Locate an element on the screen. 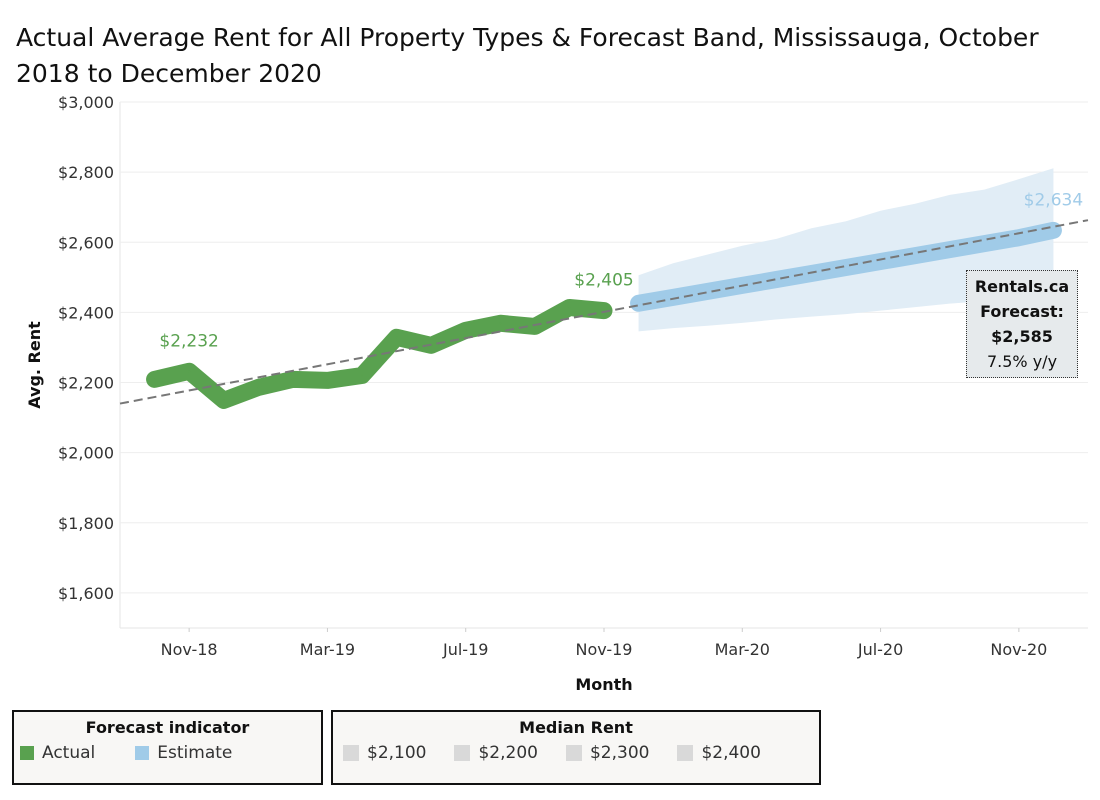 The image size is (1100, 800). x-tick-label: Nov-19 is located at coordinates (604, 649).